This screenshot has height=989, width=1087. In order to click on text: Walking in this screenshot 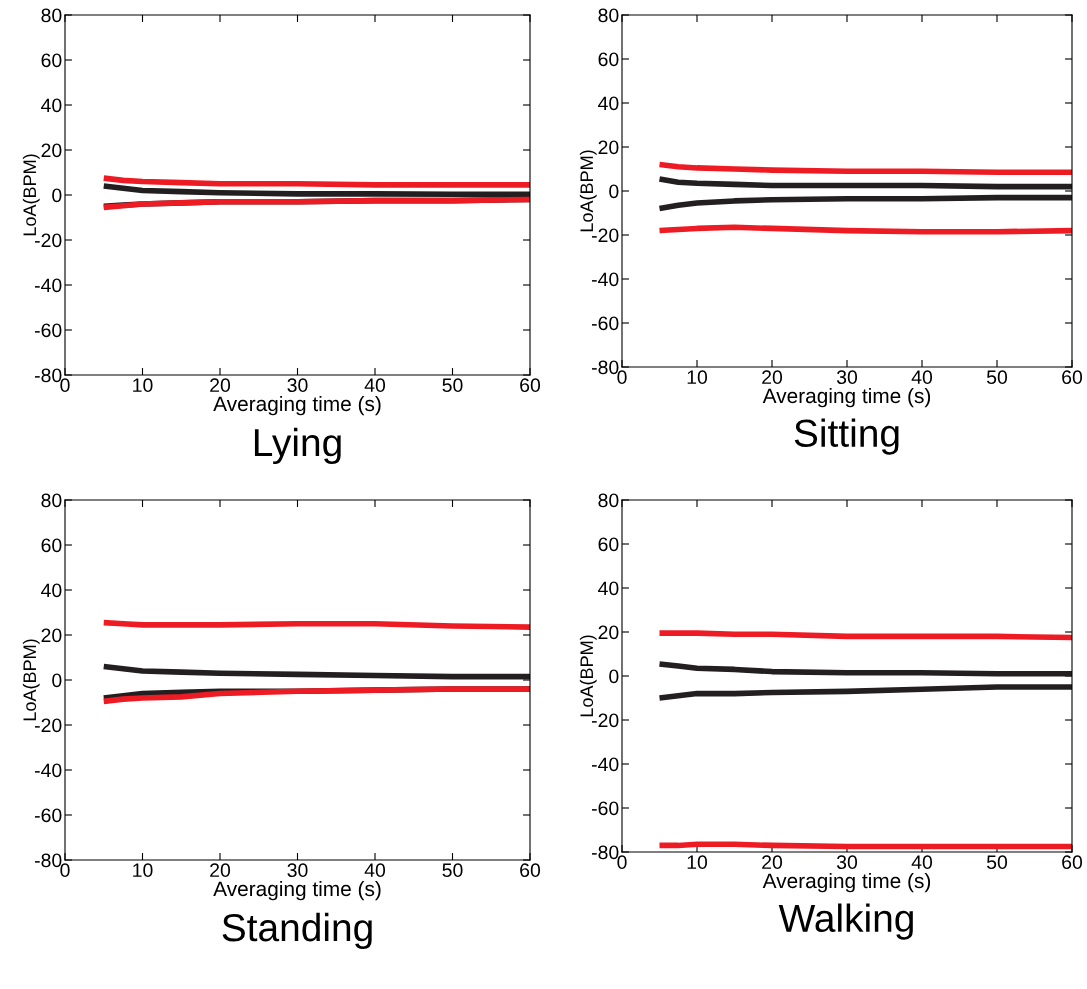, I will do `click(845, 921)`.